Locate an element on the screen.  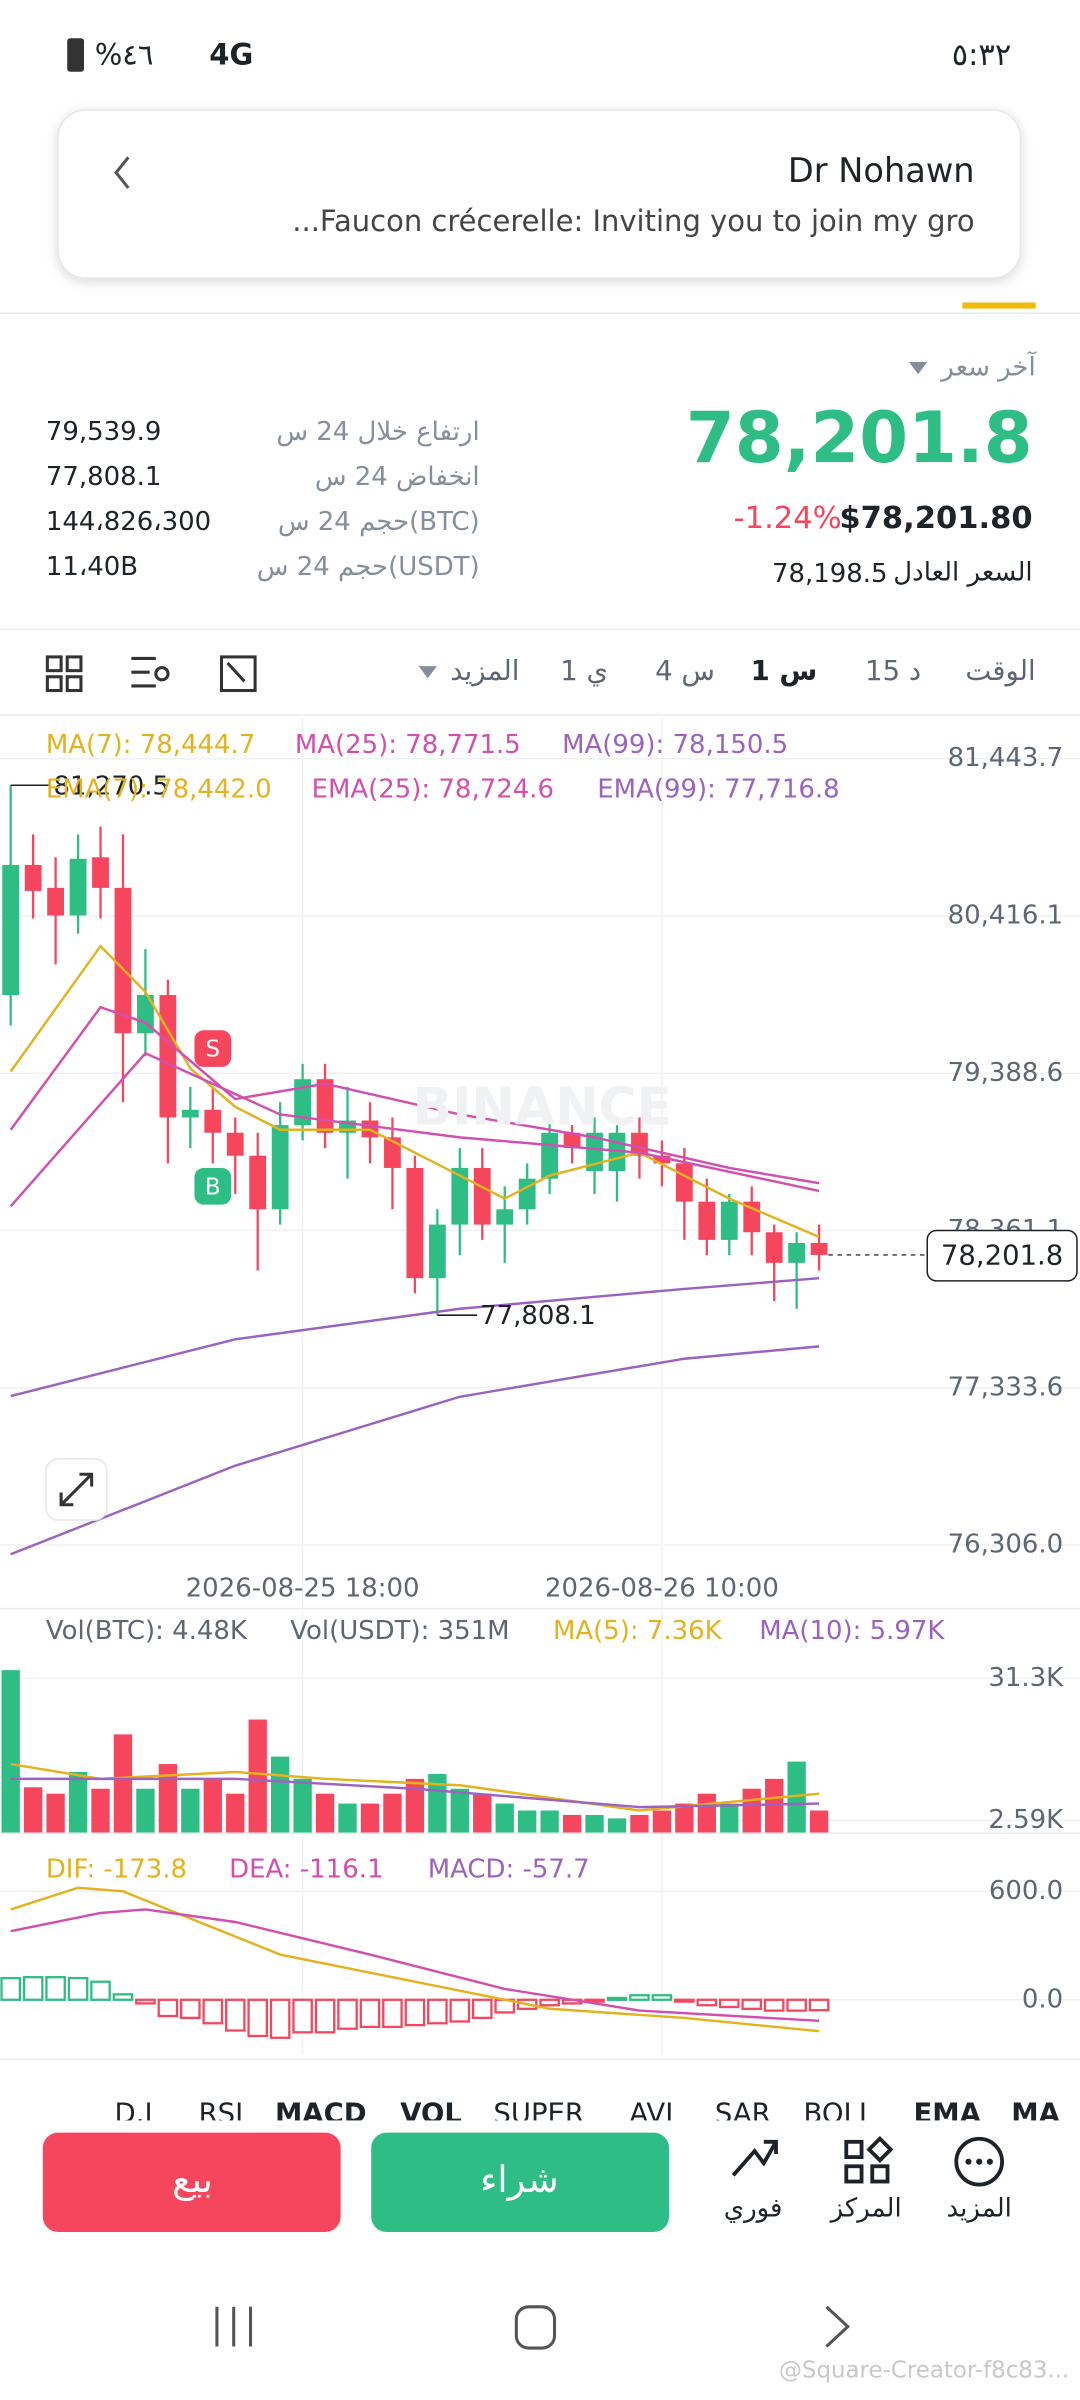
stat-value: 77,808.1 is located at coordinates (104, 477).